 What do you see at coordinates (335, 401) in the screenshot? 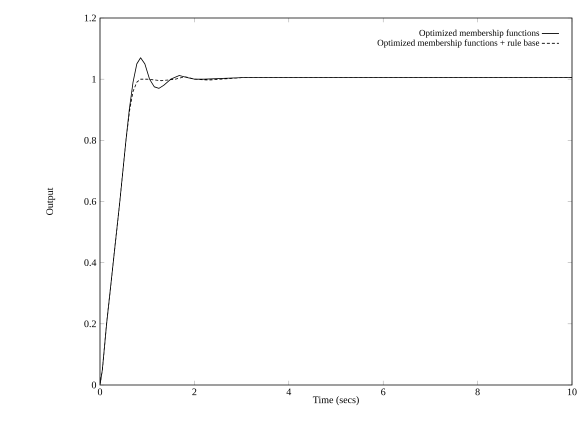
I see `x-axis-title: Time (secs)` at bounding box center [335, 401].